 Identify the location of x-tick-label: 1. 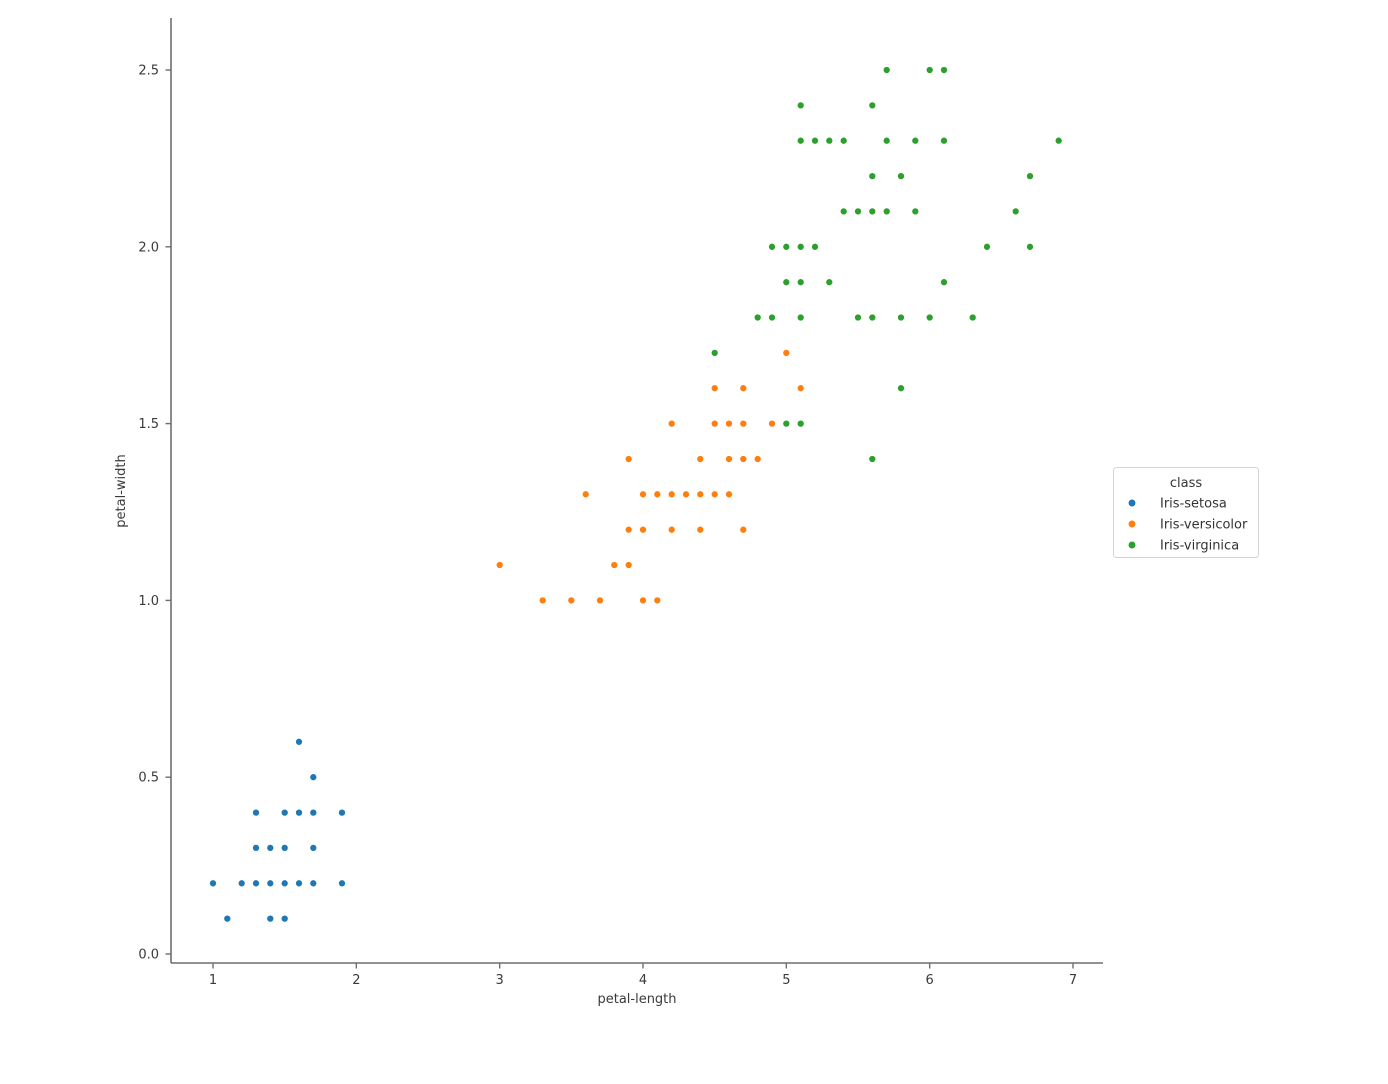
(213, 980).